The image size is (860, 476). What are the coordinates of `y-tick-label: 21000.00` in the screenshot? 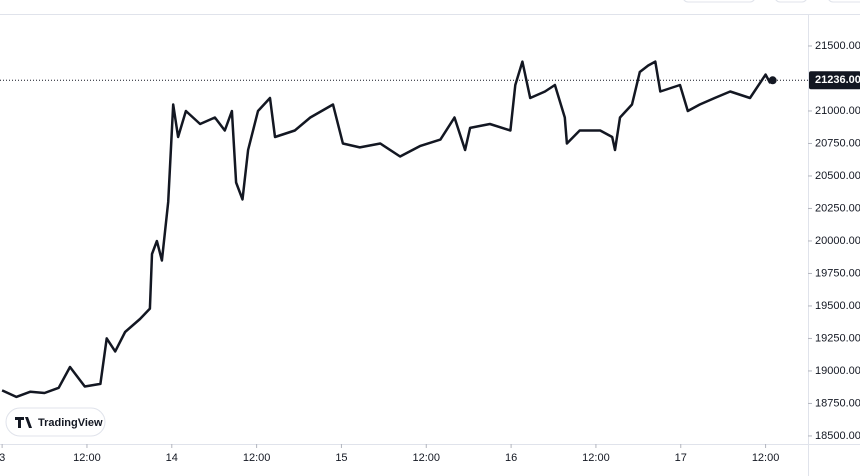 It's located at (837, 111).